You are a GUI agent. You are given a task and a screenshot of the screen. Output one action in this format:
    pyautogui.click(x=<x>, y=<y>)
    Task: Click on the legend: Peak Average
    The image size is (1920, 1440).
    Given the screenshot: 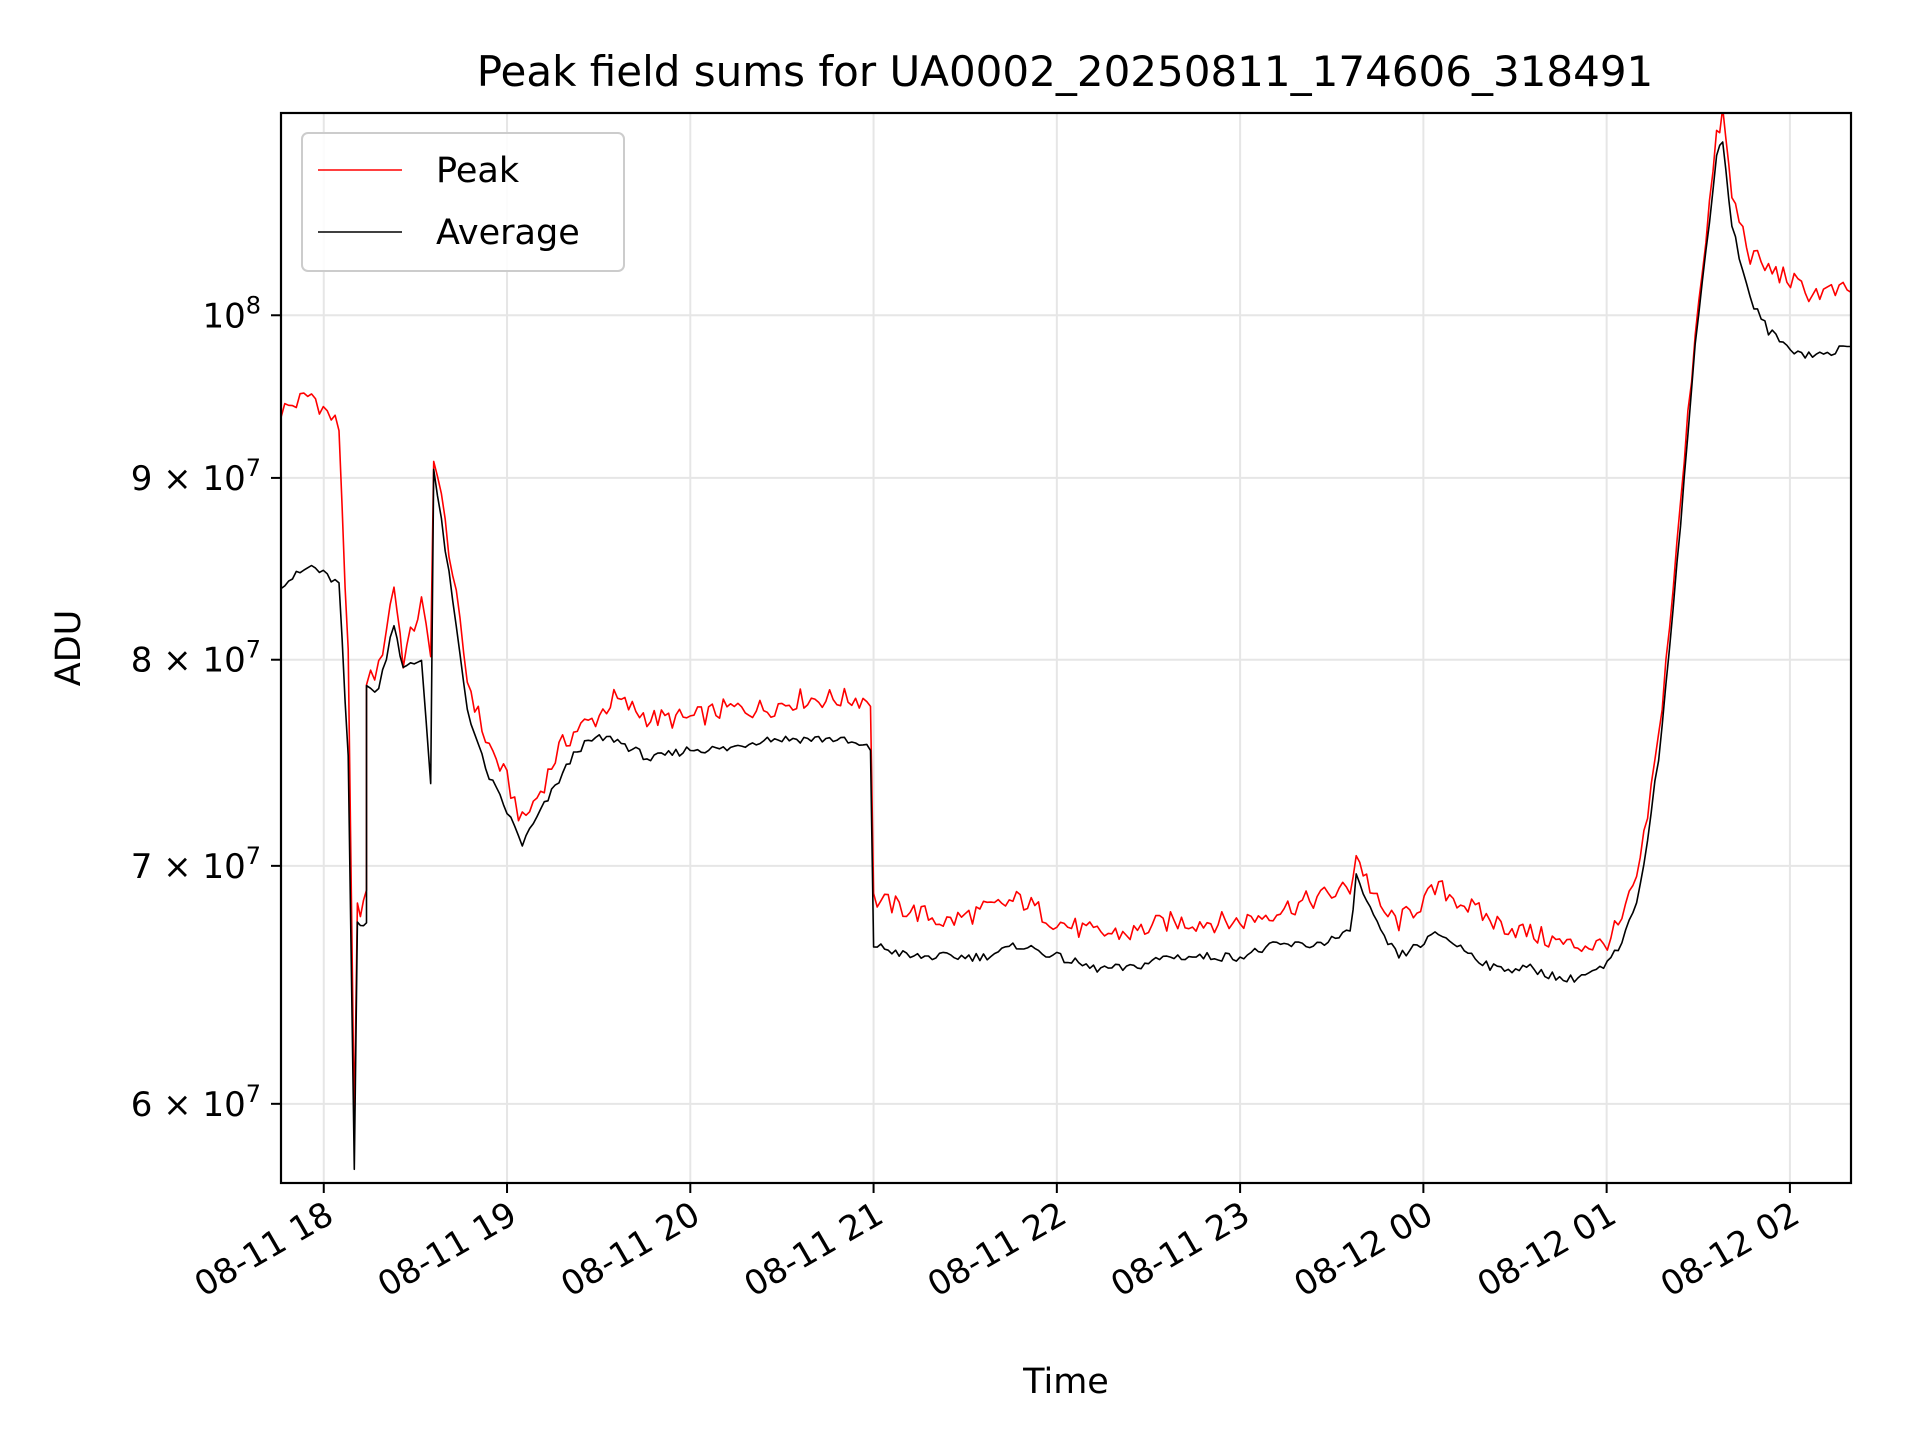 What is the action you would take?
    pyautogui.click(x=463, y=202)
    